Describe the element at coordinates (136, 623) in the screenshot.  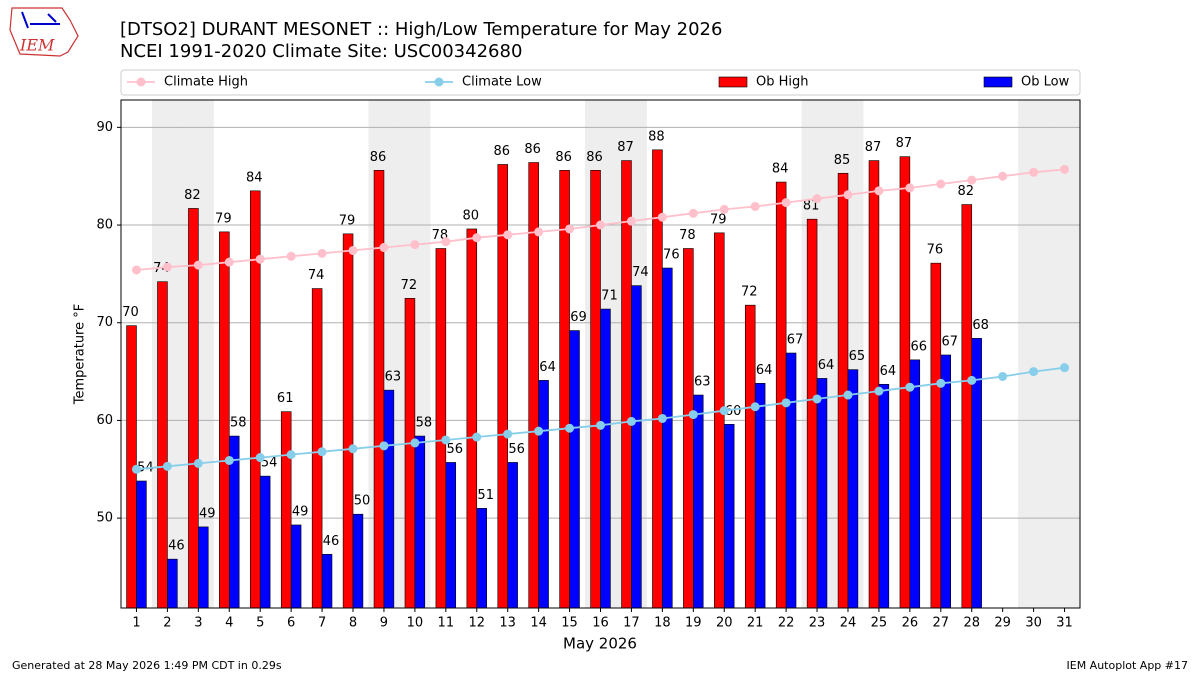
I see `x-tick-label: 1` at that location.